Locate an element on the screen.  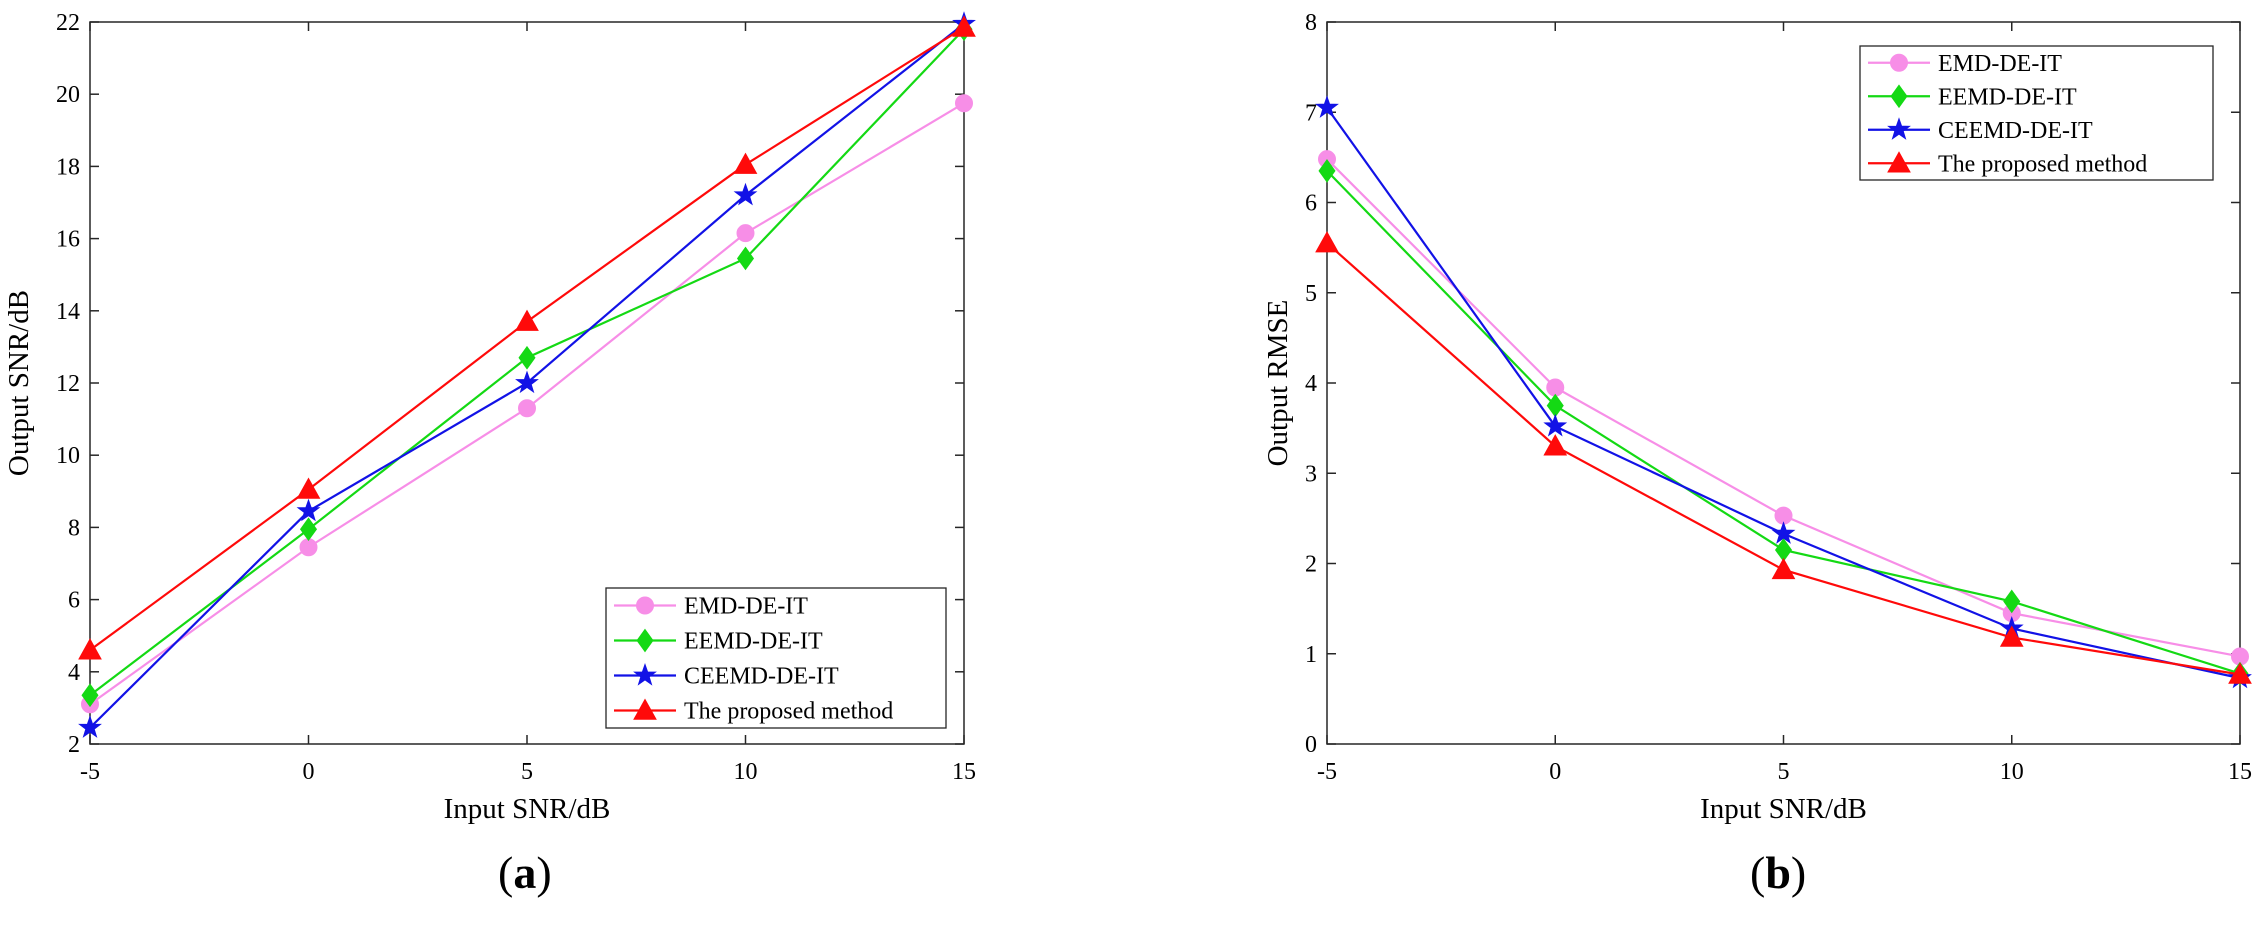
y-tick-label: 3 is located at coordinates (1311, 474).